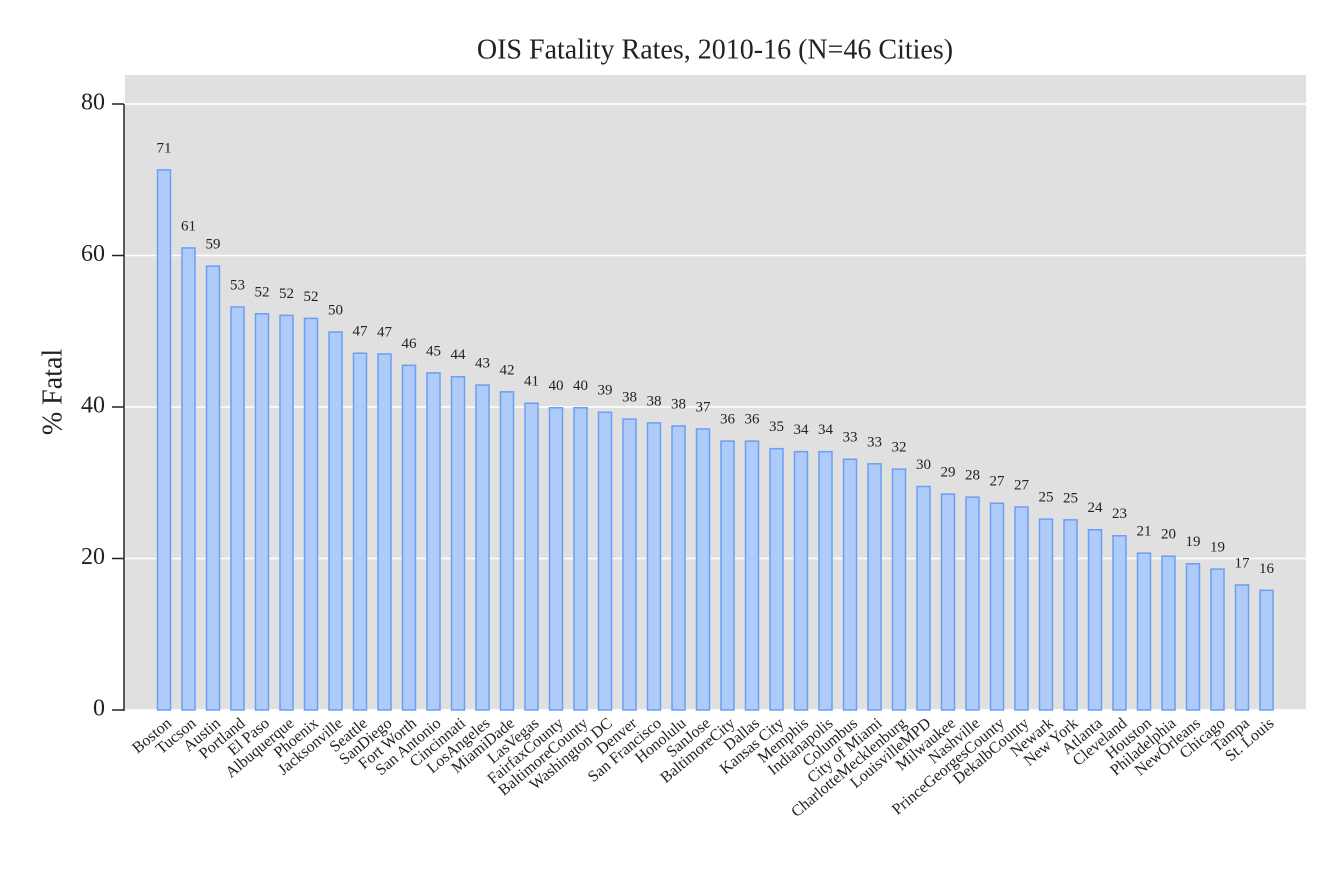 The image size is (1340, 894). Describe the element at coordinates (948, 473) in the screenshot. I see `data-label: 29` at that location.